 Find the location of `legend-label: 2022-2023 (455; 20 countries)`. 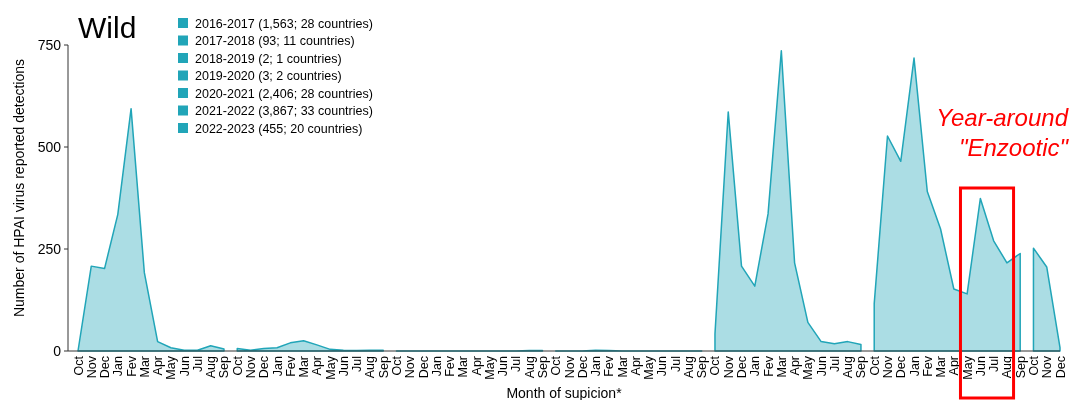

legend-label: 2022-2023 (455; 20 countries) is located at coordinates (279, 128).